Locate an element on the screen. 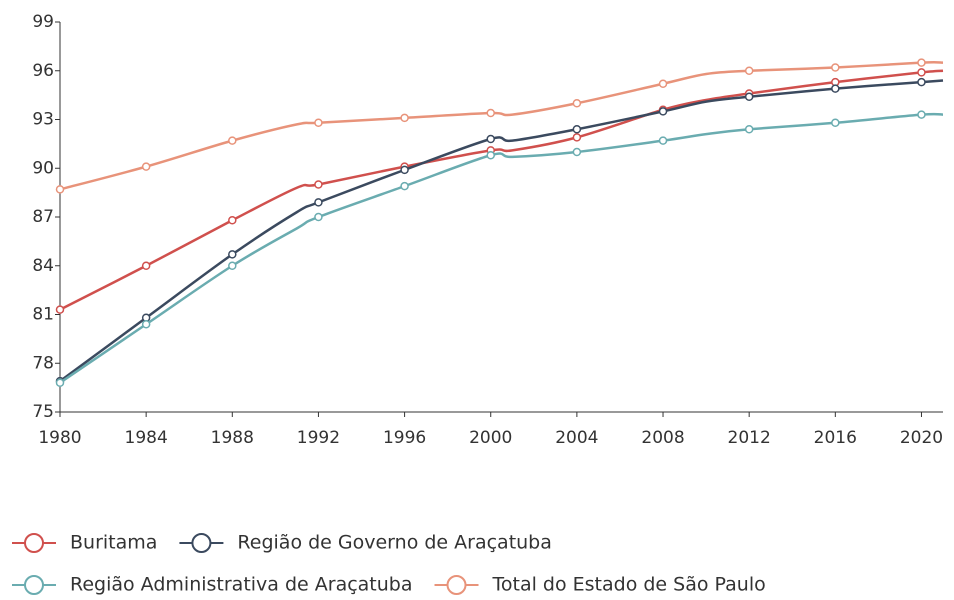 The width and height of the screenshot is (954, 600). x-tick-label: 2008 is located at coordinates (662, 438).